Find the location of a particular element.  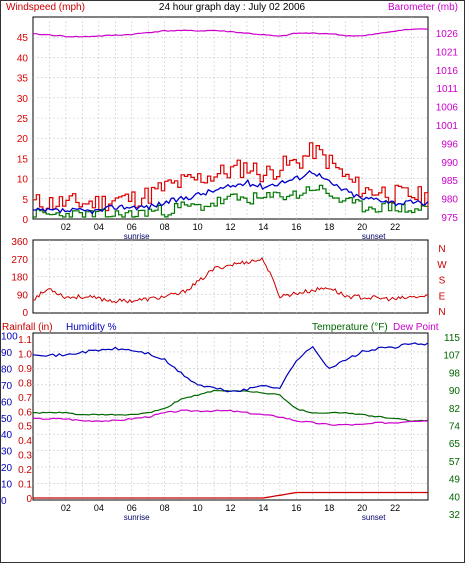

direction-tick-label: 90 is located at coordinates (23, 295).